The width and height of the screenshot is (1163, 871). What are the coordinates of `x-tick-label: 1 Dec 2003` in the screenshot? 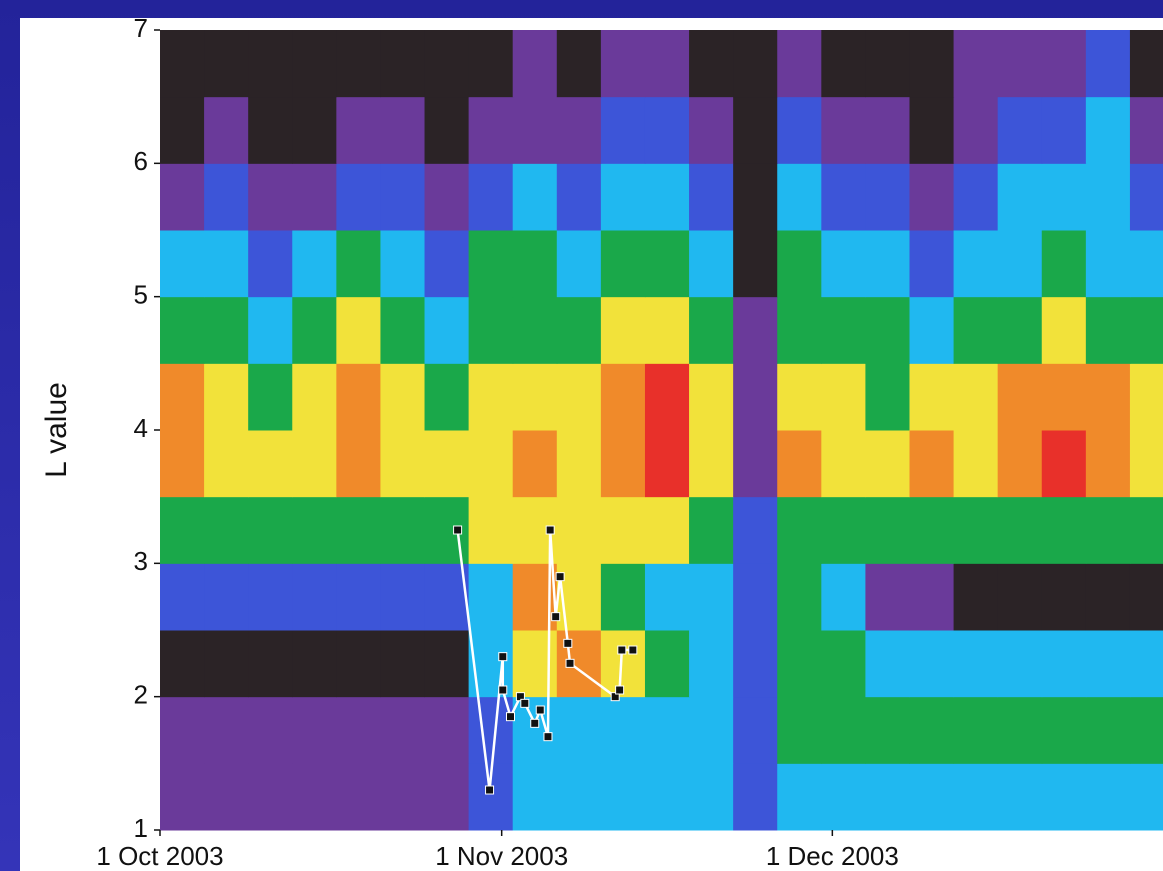 It's located at (832, 856).